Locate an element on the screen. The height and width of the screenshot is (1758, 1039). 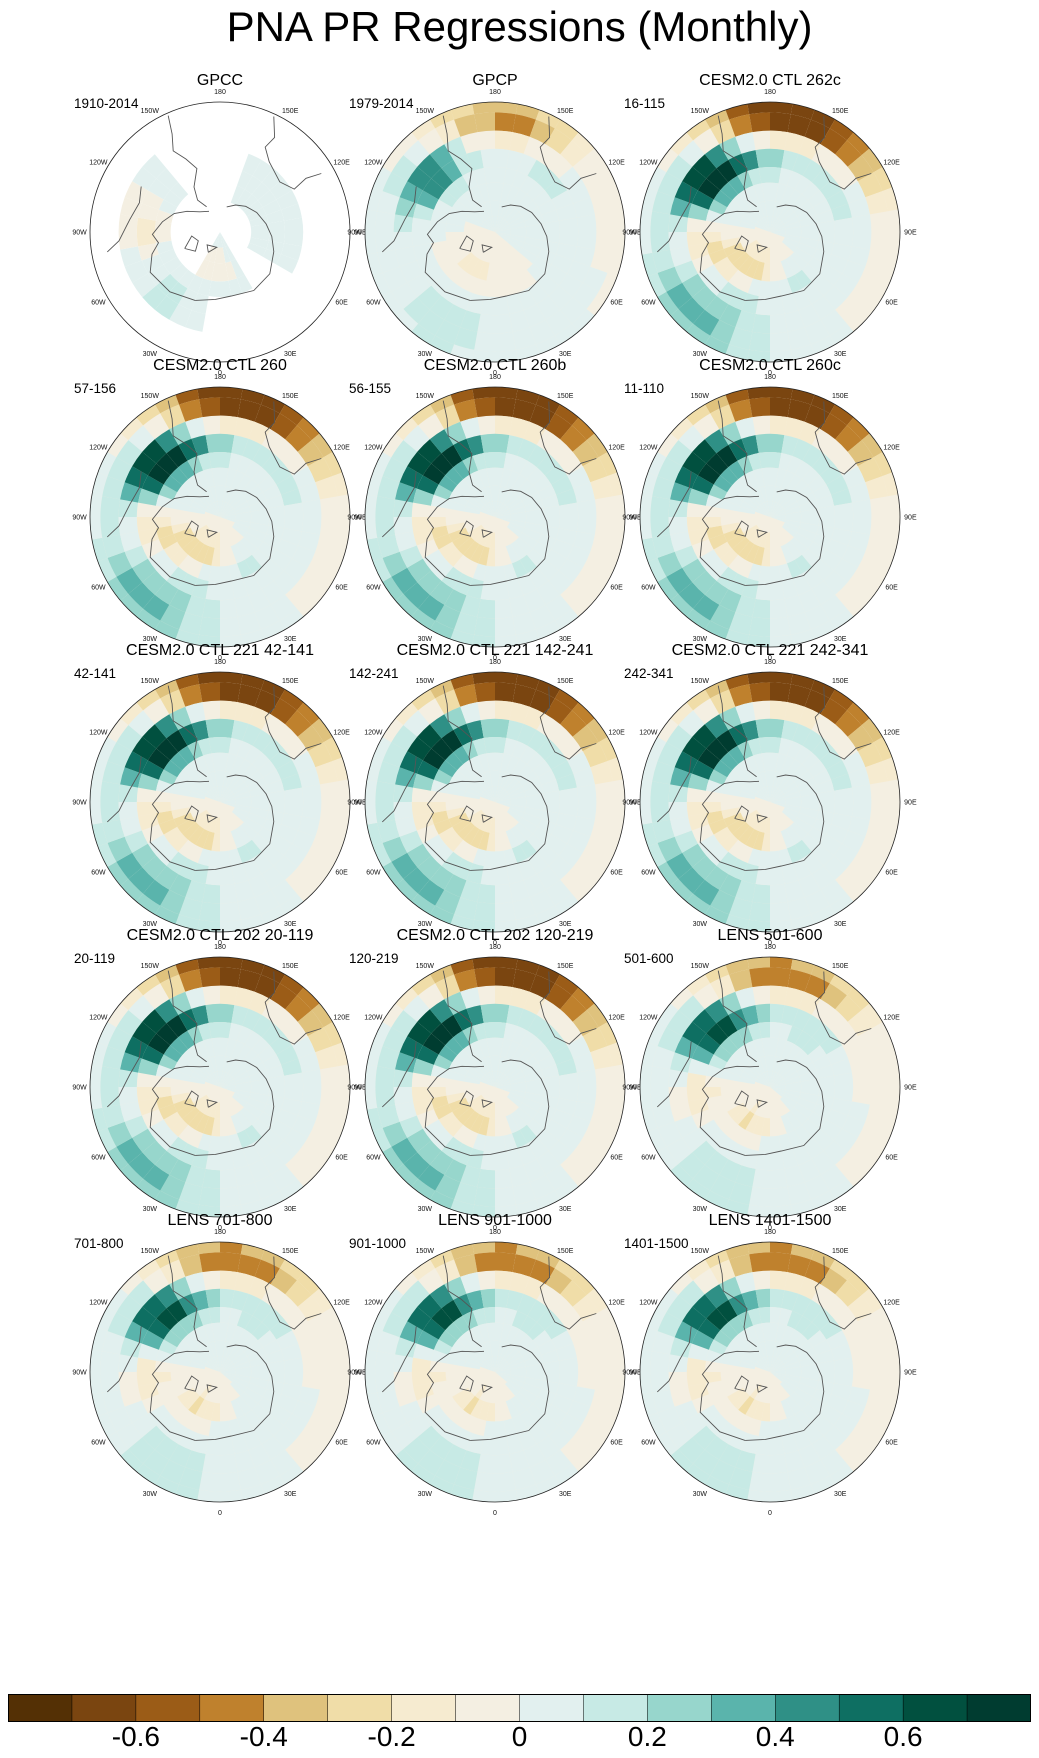
longitude-label: 120E is located at coordinates (891, 732).